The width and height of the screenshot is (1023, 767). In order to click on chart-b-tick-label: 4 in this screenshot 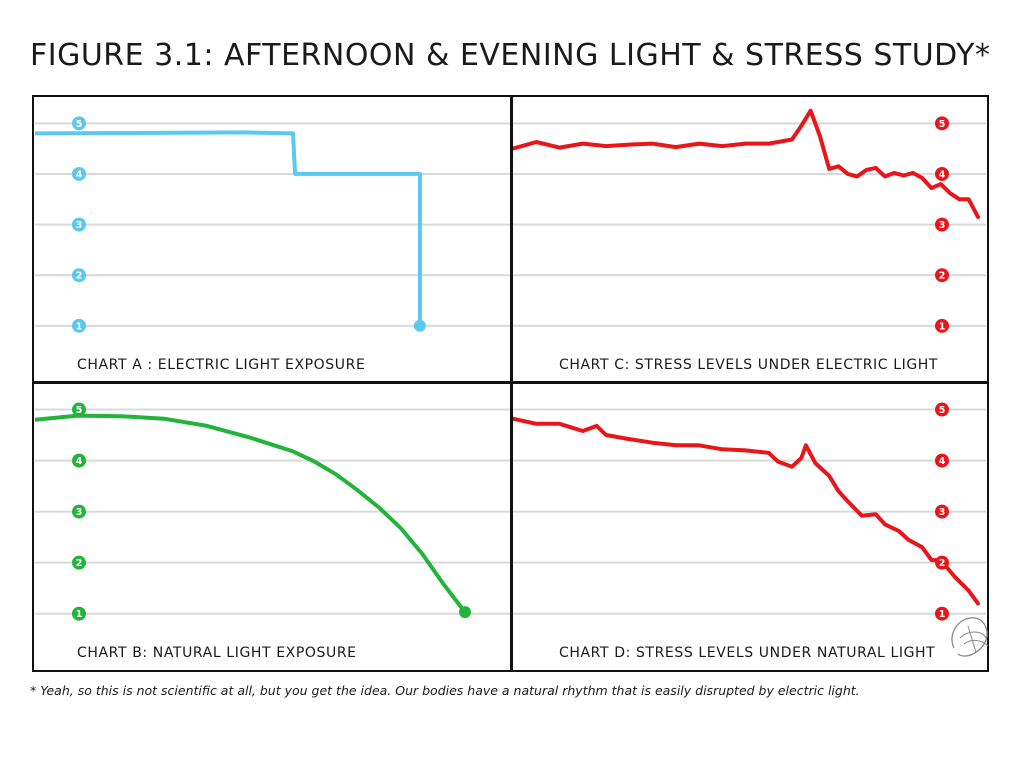, I will do `click(79, 461)`.